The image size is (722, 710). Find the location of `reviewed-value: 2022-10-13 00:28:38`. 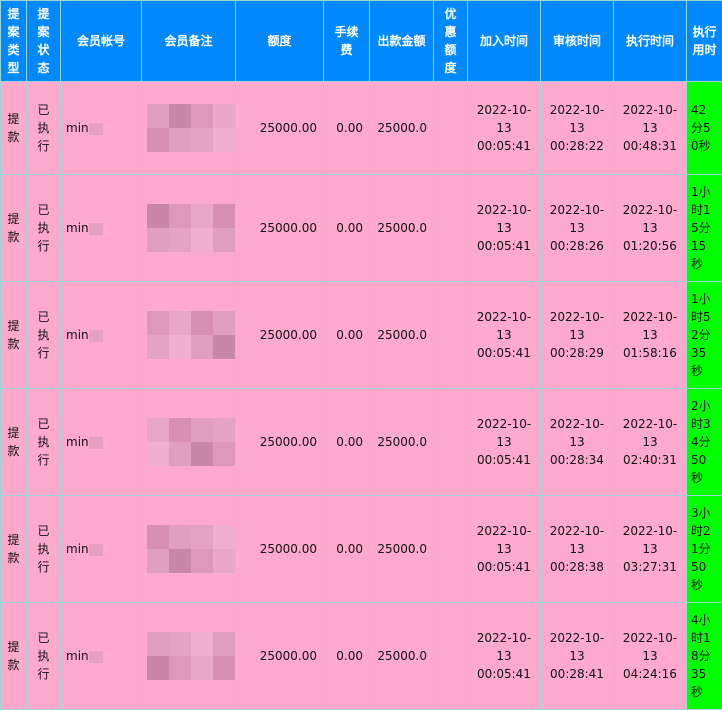

reviewed-value: 2022-10-13 00:28:38 is located at coordinates (577, 549).